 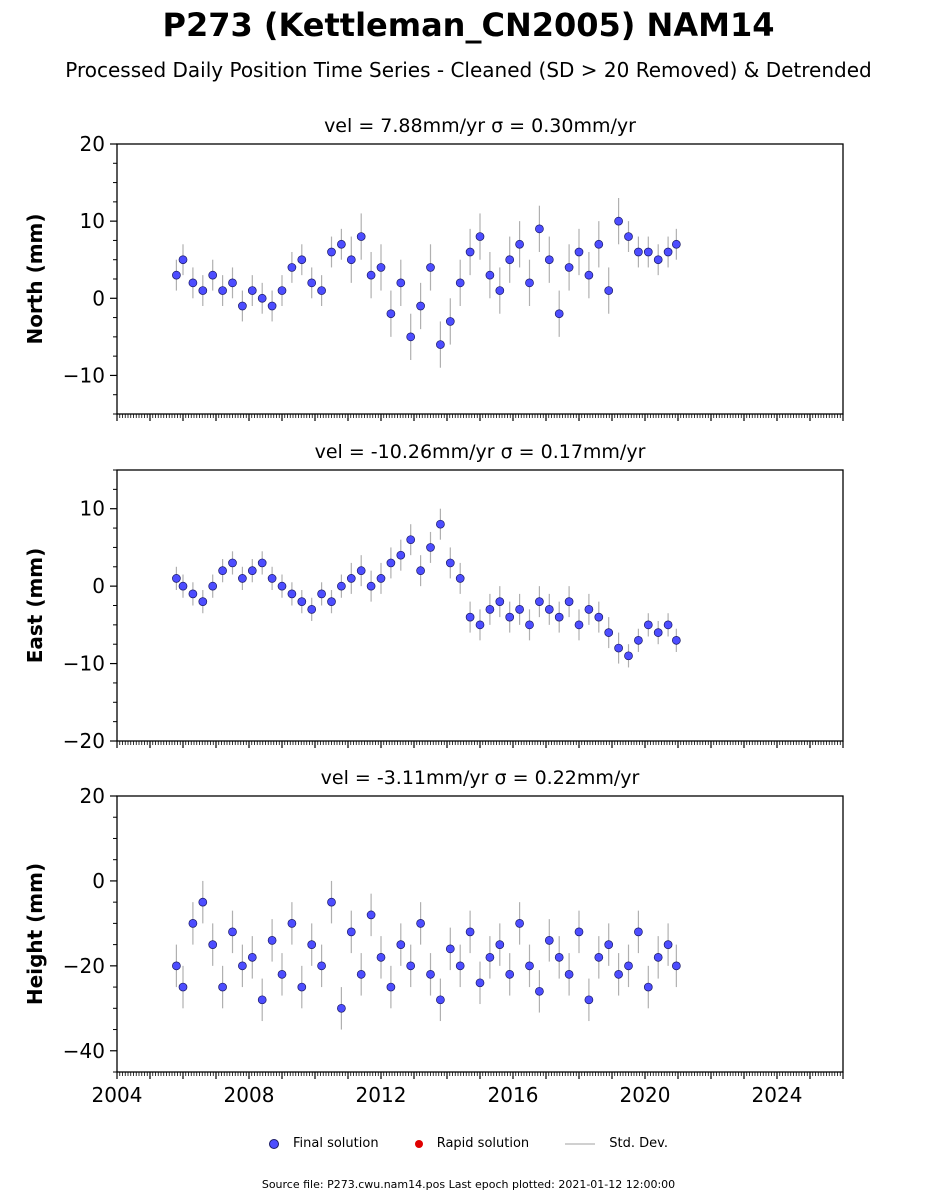 I want to click on y-tick-label-0-2: 10, so click(x=92, y=221).